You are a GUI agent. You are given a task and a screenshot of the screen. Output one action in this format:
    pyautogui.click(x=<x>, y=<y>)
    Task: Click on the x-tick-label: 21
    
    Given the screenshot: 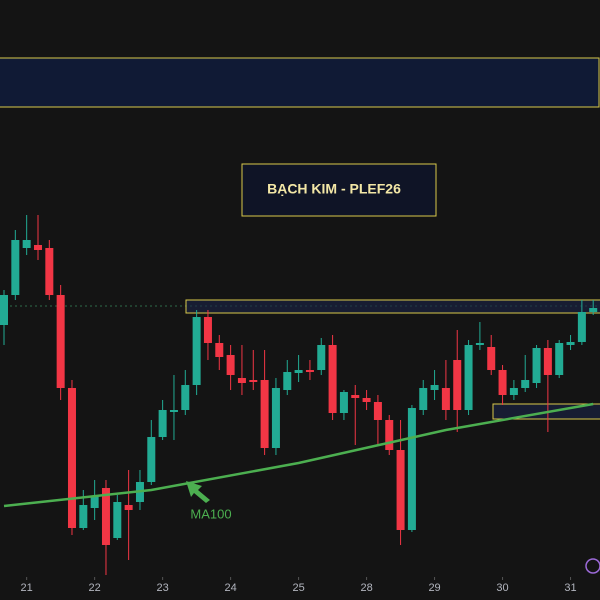 What is the action you would take?
    pyautogui.click(x=27, y=588)
    